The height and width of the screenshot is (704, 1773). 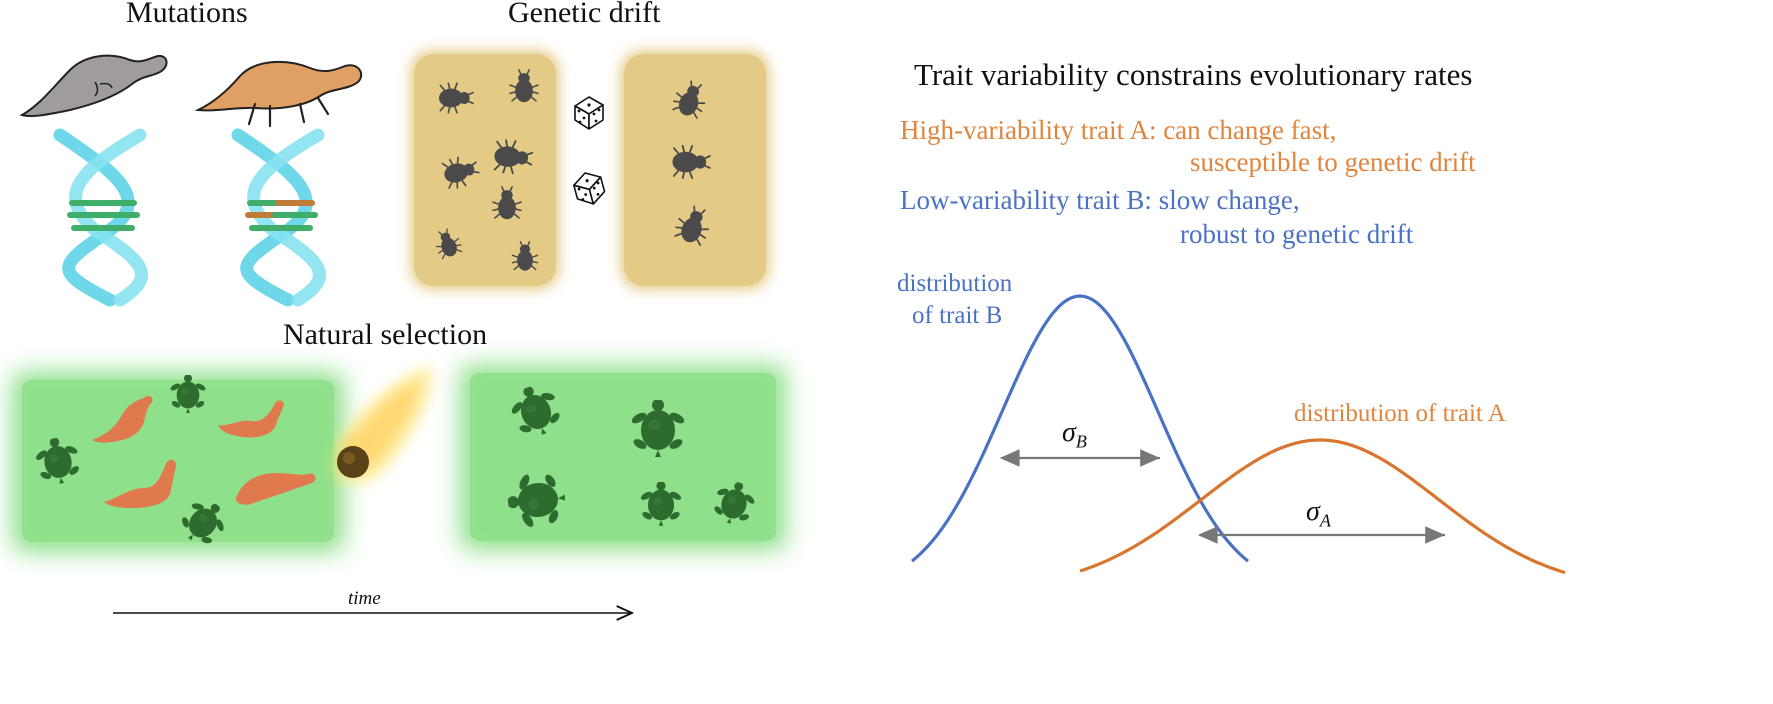 I want to click on sigma-b-label: σB, so click(x=1074, y=435).